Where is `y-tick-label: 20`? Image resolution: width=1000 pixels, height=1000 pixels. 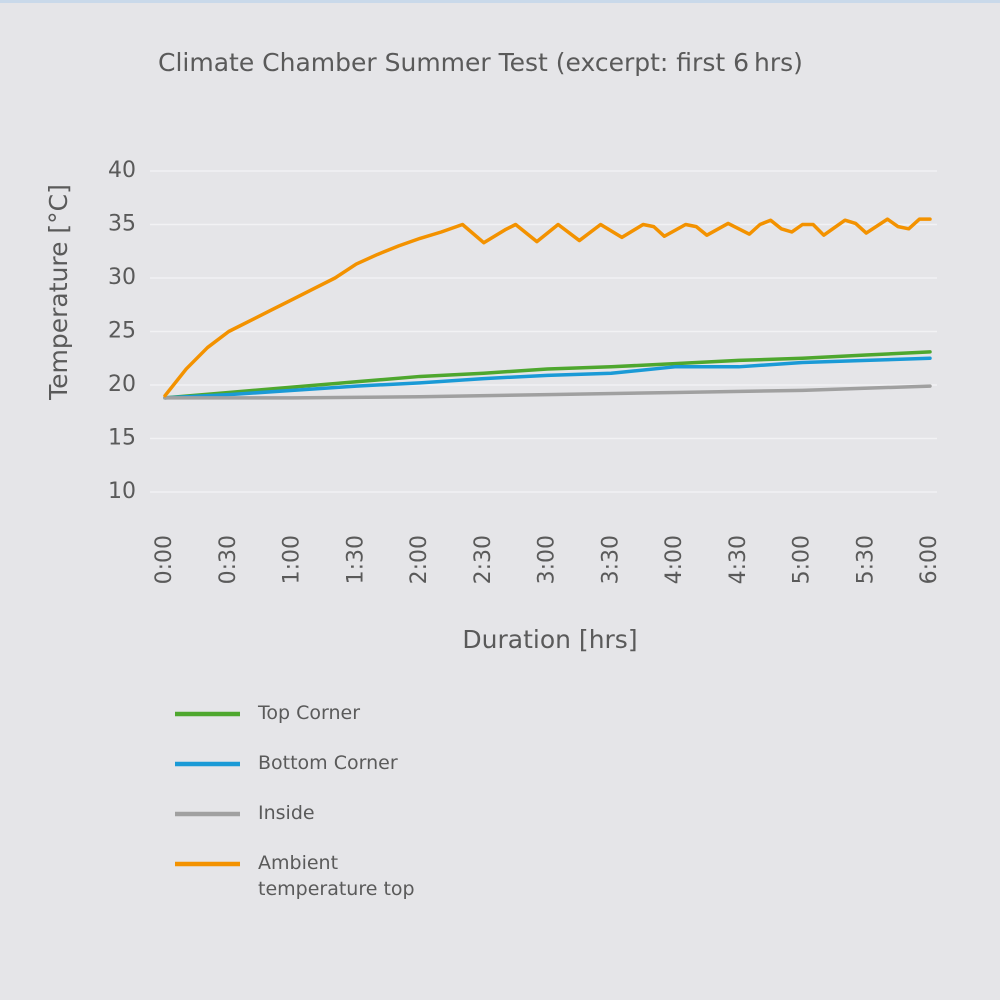 y-tick-label: 20 is located at coordinates (122, 384).